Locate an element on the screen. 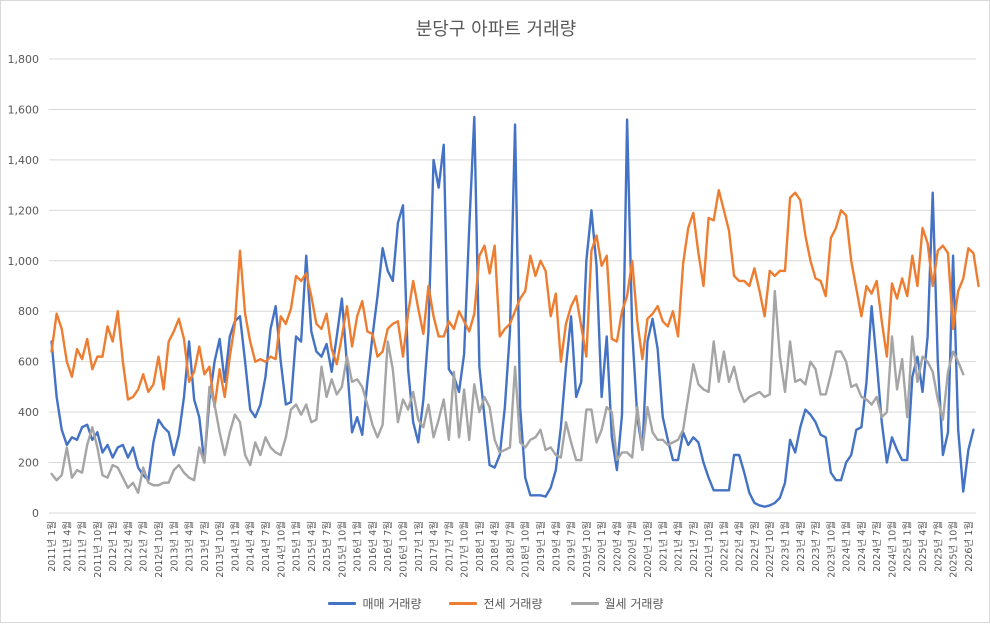  x-tick-label: 2026년 1월 is located at coordinates (969, 546).